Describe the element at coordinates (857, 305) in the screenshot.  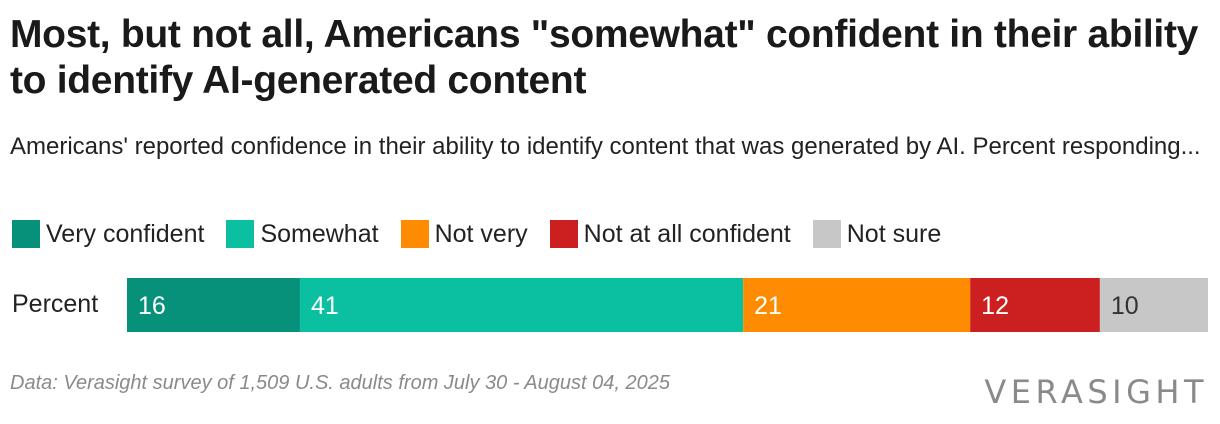
I see `bar-segment-not-very` at that location.